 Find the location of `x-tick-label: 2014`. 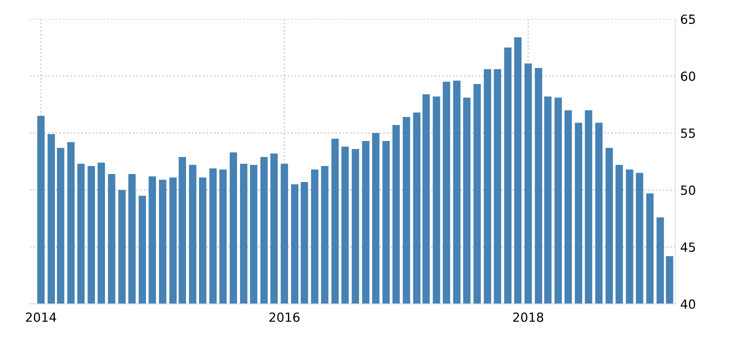

x-tick-label: 2014 is located at coordinates (41, 317).